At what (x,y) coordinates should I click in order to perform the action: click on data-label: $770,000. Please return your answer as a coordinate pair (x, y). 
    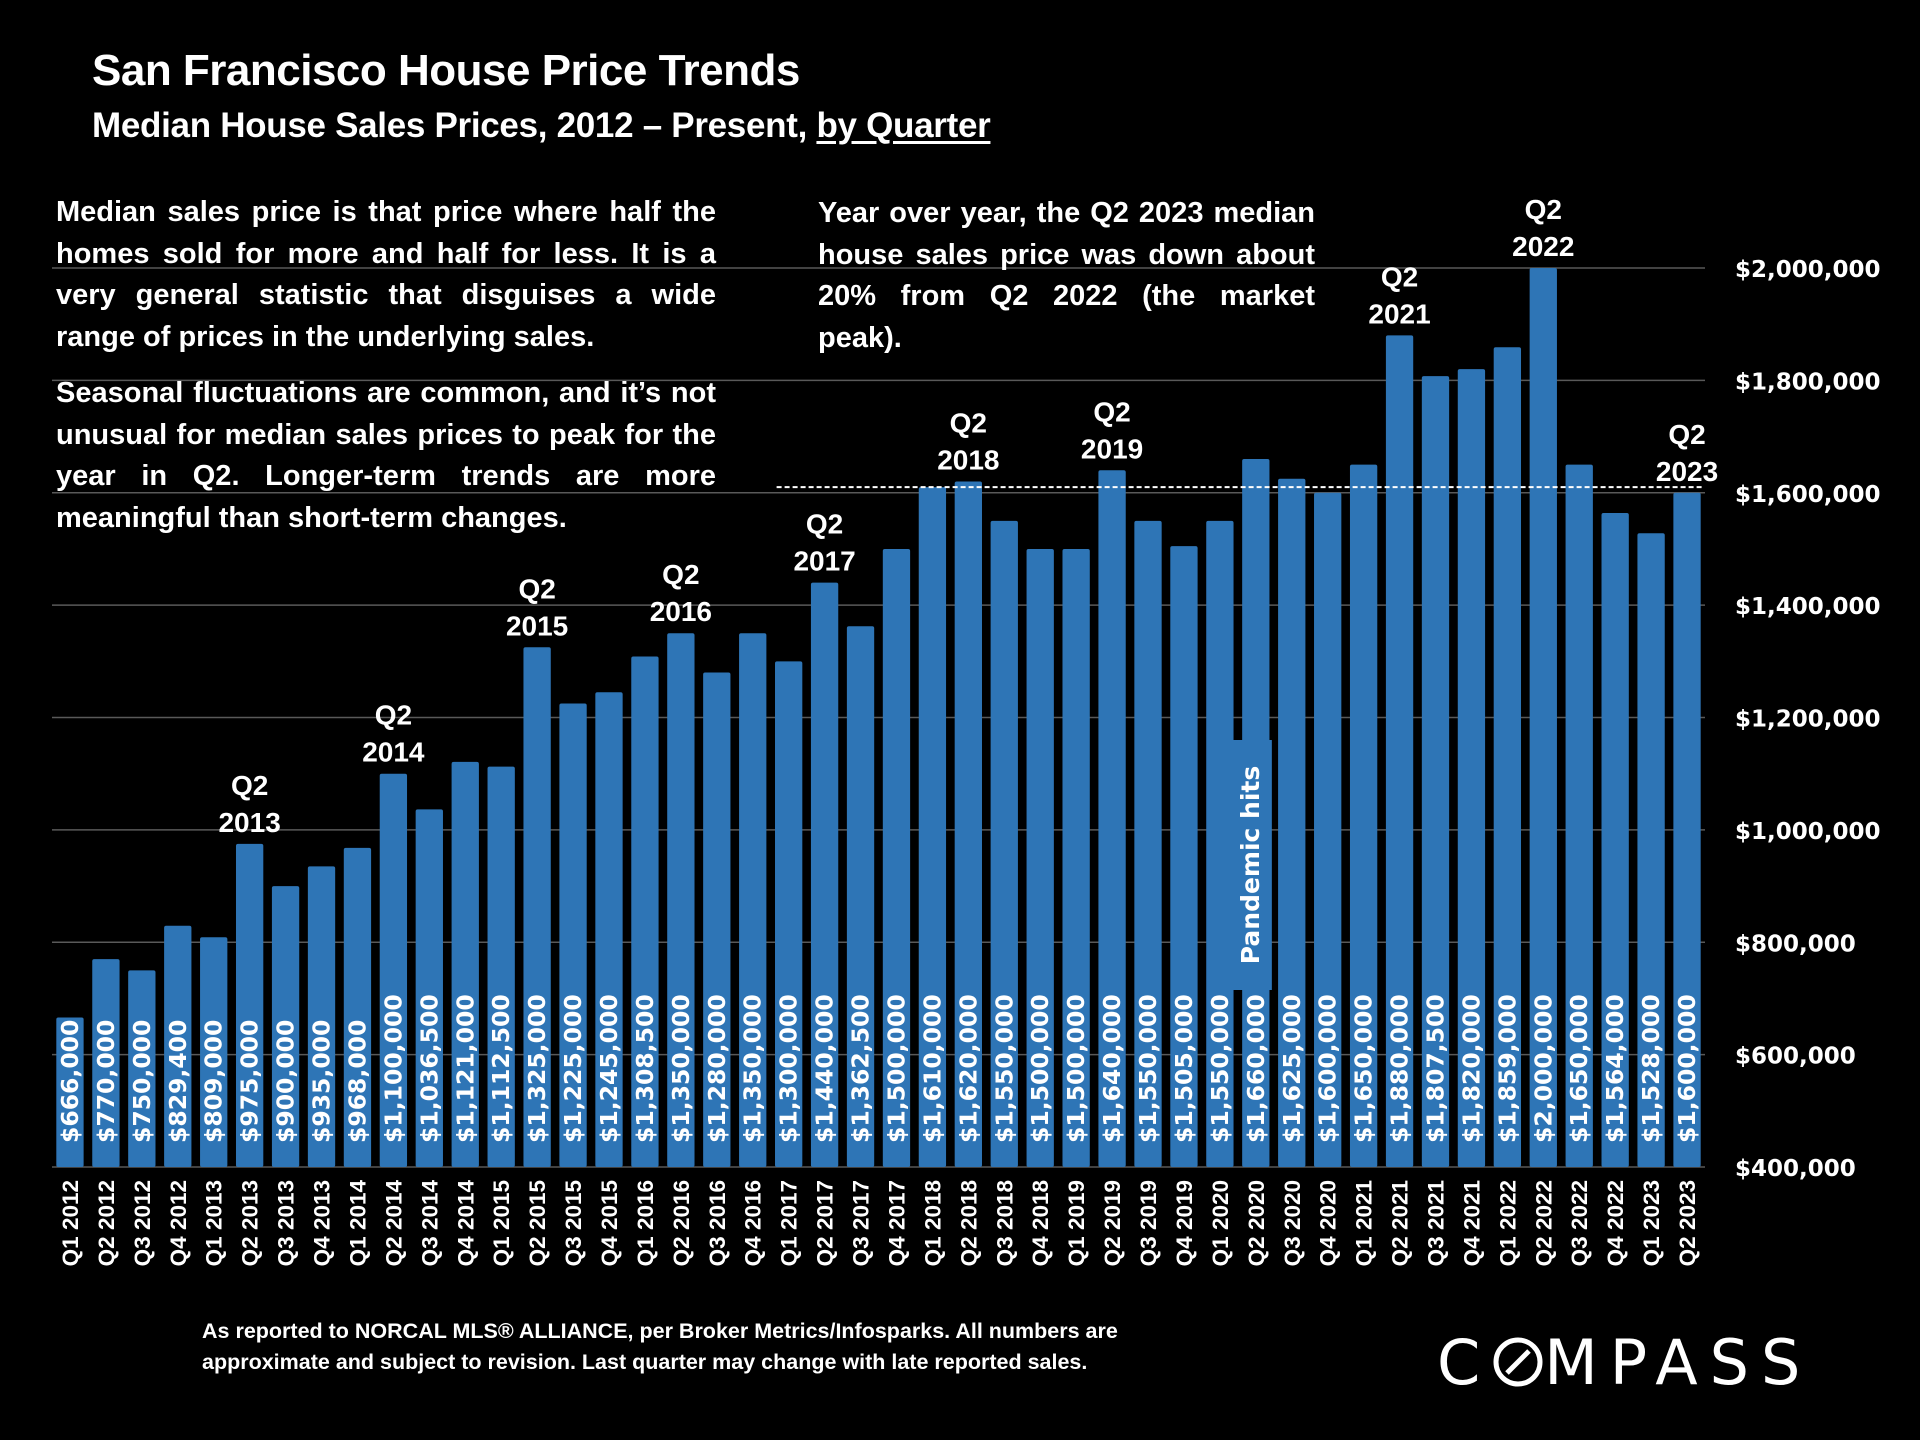
    Looking at the image, I should click on (106, 1081).